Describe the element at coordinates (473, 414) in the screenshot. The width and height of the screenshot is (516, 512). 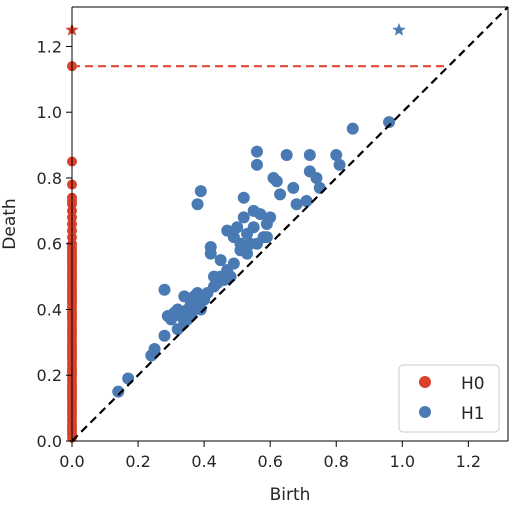
I see `legend-label-h1: H1` at that location.